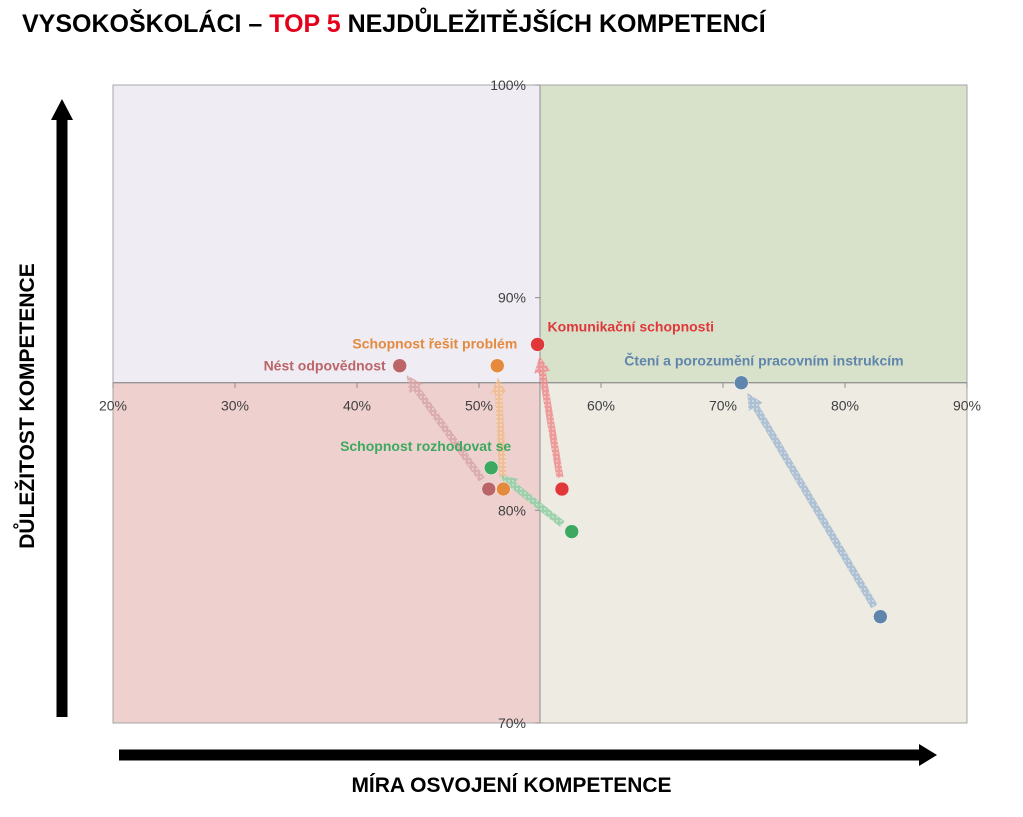  What do you see at coordinates (62, 109) in the screenshot?
I see `y-direction-arrow-head` at bounding box center [62, 109].